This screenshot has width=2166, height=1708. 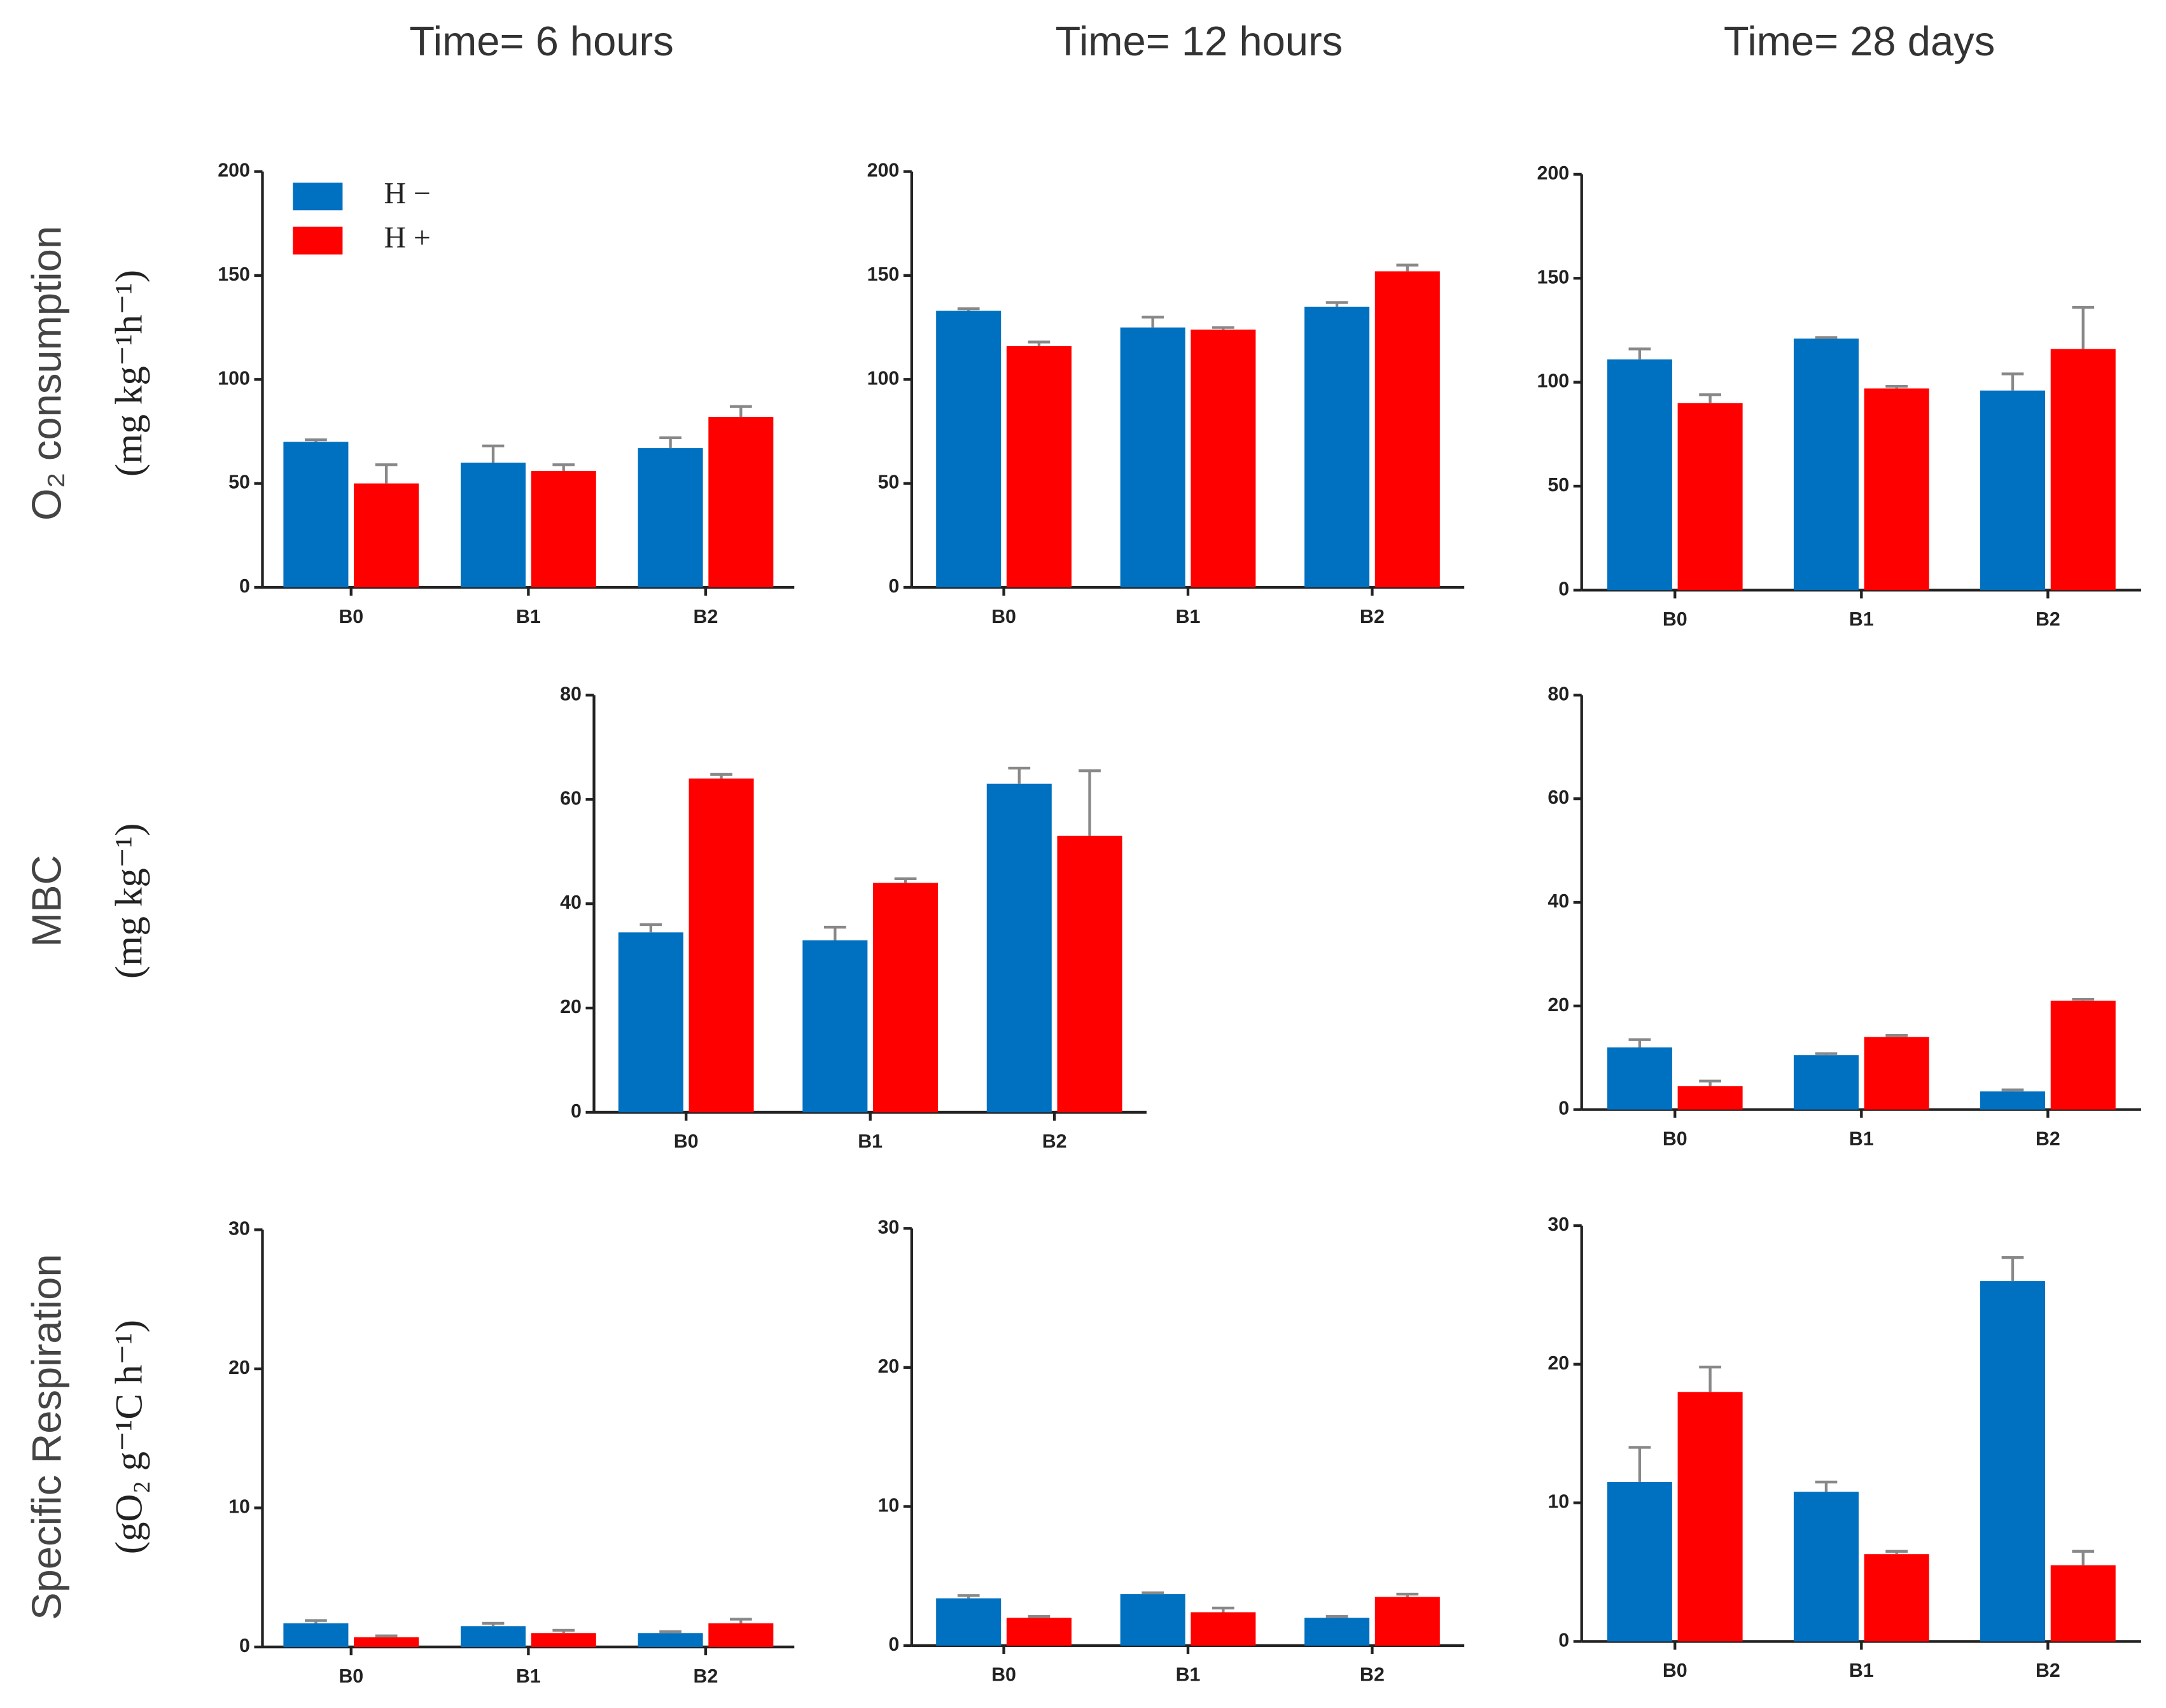 What do you see at coordinates (408, 194) in the screenshot?
I see `legend-label: H −` at bounding box center [408, 194].